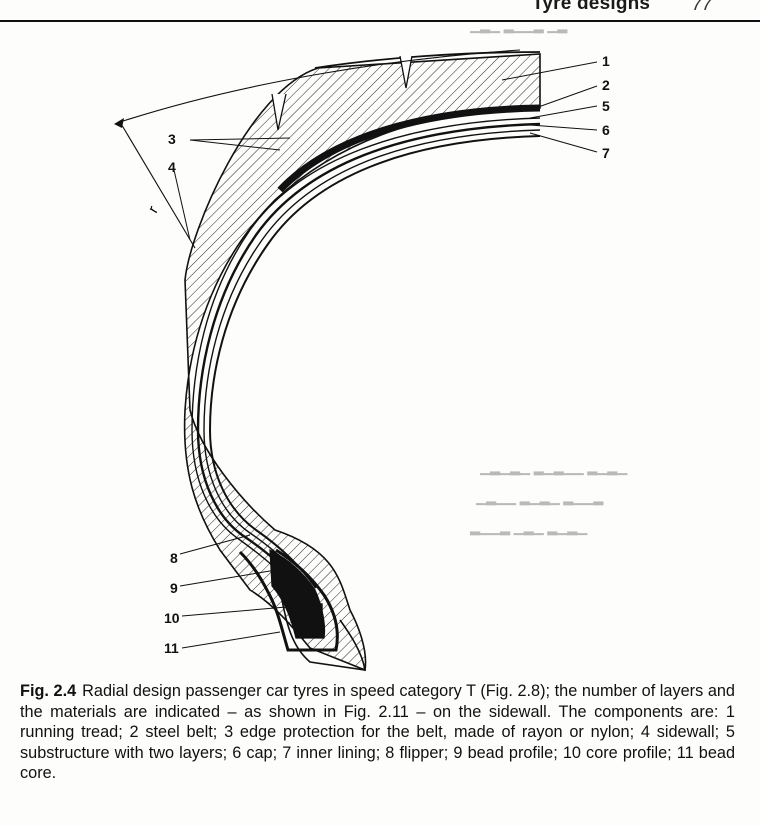 Image resolution: width=760 pixels, height=826 pixels. Describe the element at coordinates (427, 60) in the screenshot. I see `tread-outer-contour` at that location.